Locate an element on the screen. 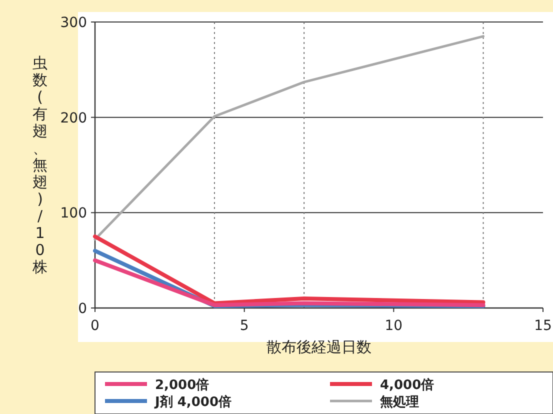 Image resolution: width=553 pixels, height=414 pixels. legend-label: 無処理 is located at coordinates (399, 402).